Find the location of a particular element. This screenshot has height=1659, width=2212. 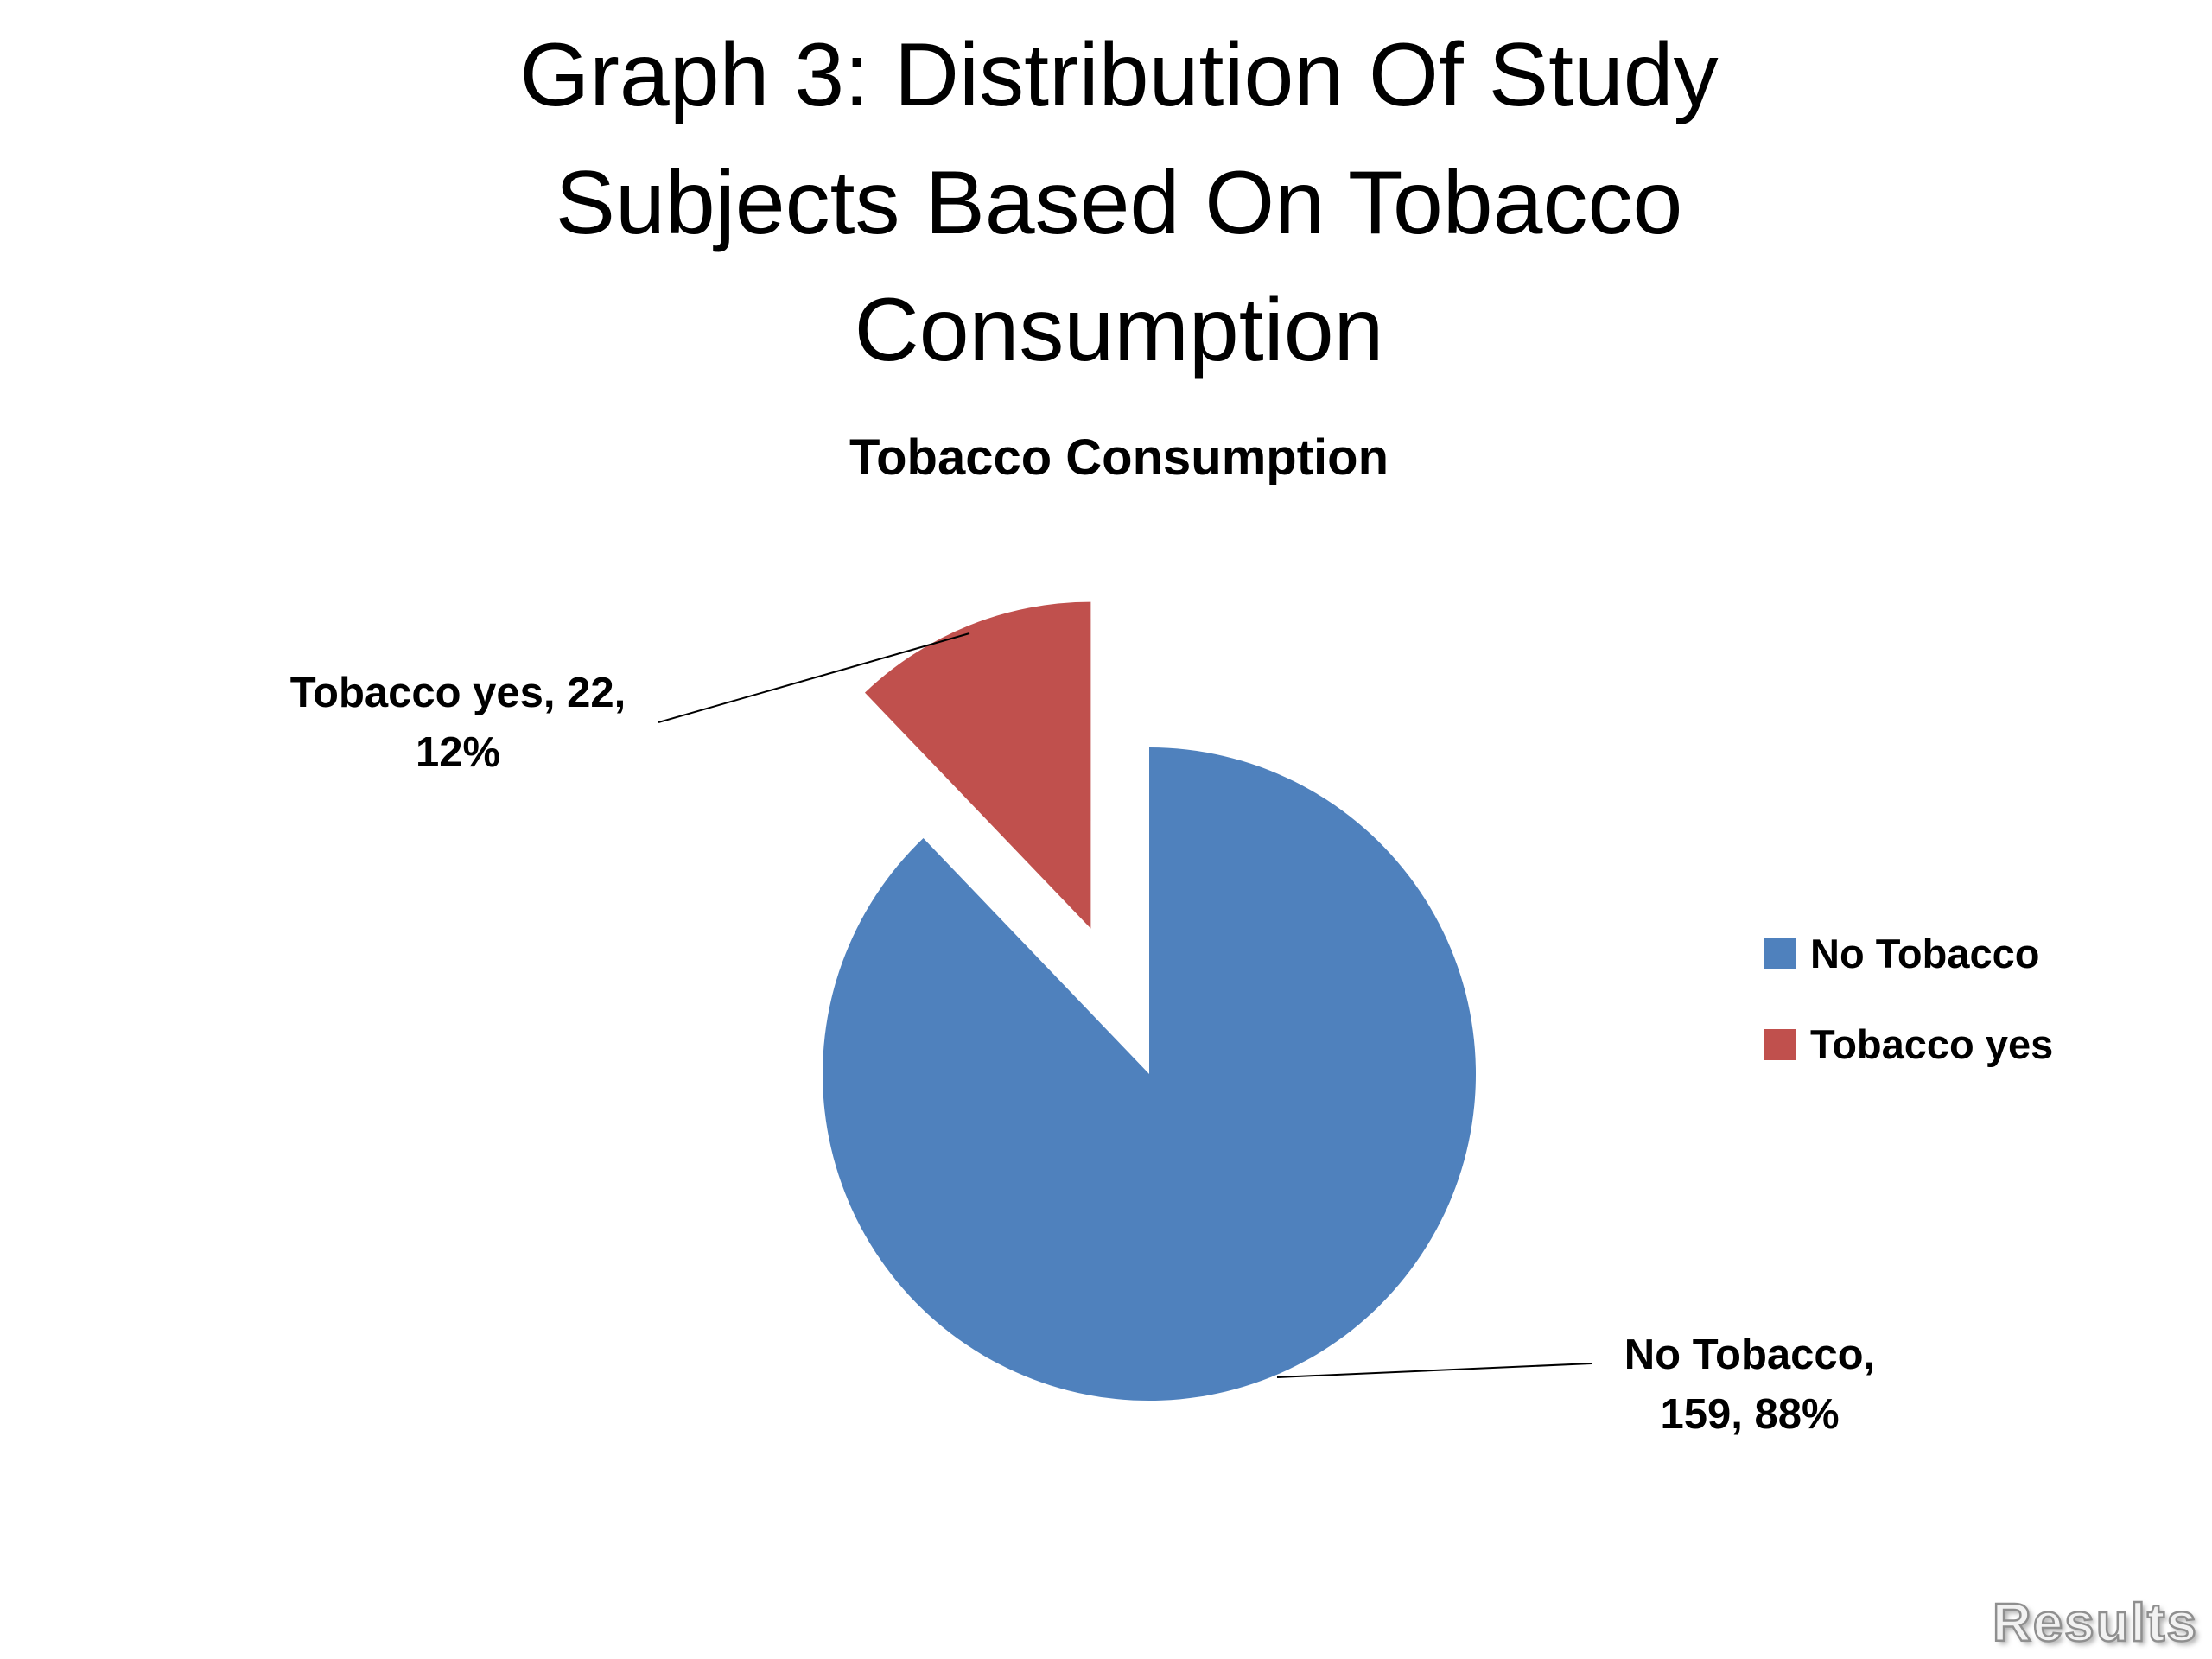

chart-title: Tobacco Consumption is located at coordinates (1119, 457).